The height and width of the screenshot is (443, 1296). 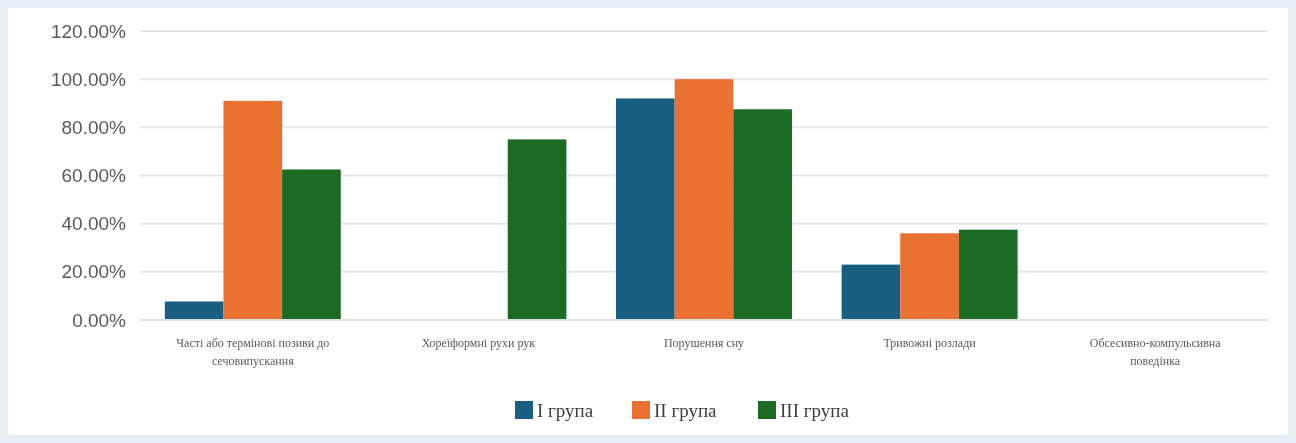 I want to click on y-tick-label: 100.00%, so click(x=88, y=79).